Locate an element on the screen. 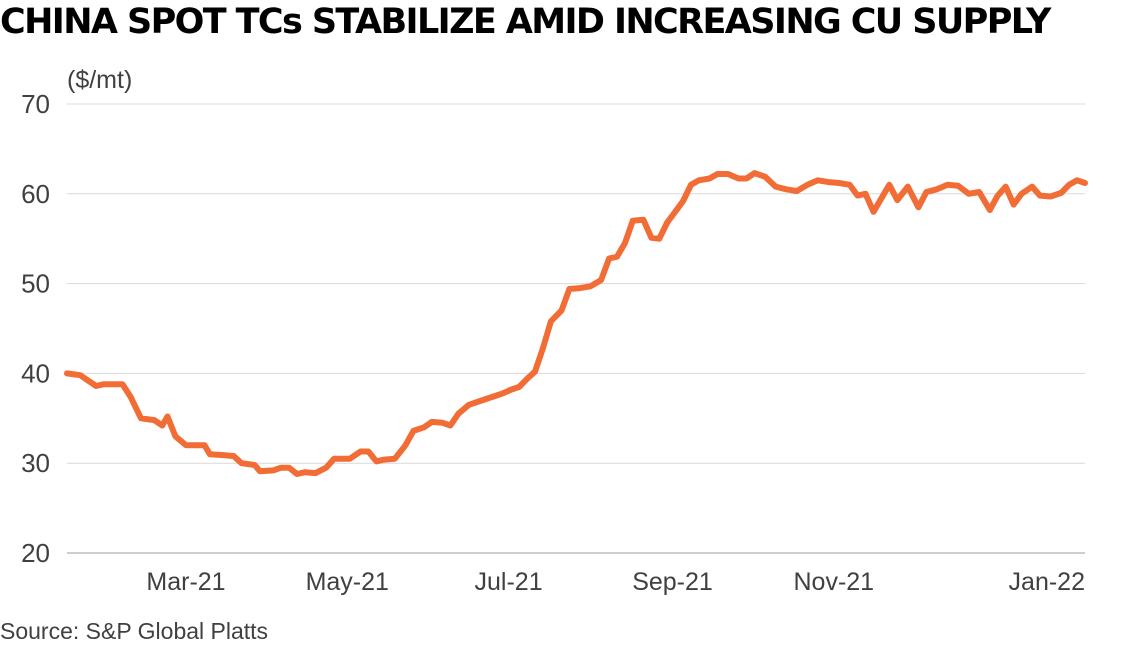 The image size is (1122, 650). x-tick-label: Nov-21 is located at coordinates (834, 582).